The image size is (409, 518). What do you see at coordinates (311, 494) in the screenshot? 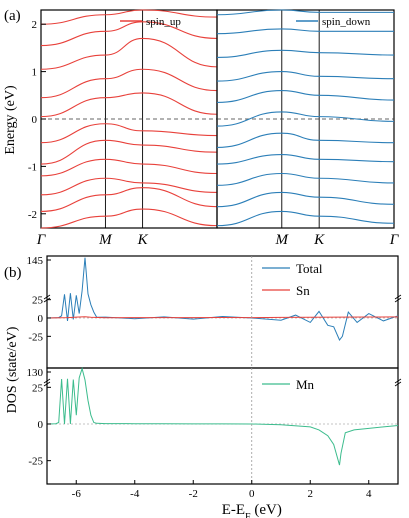
I see `x-tick-label: 2` at bounding box center [311, 494].